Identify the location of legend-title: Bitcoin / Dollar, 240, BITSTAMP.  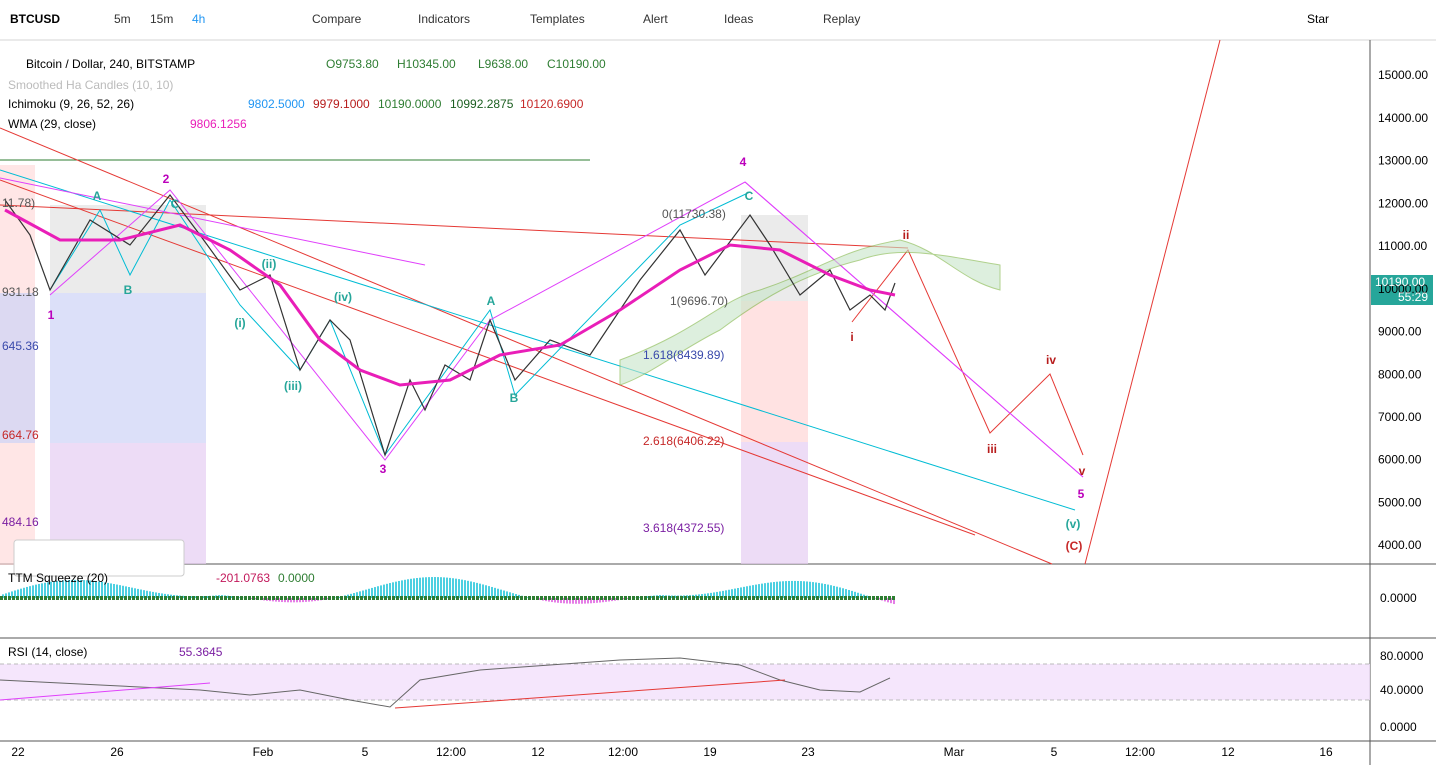
(110, 64).